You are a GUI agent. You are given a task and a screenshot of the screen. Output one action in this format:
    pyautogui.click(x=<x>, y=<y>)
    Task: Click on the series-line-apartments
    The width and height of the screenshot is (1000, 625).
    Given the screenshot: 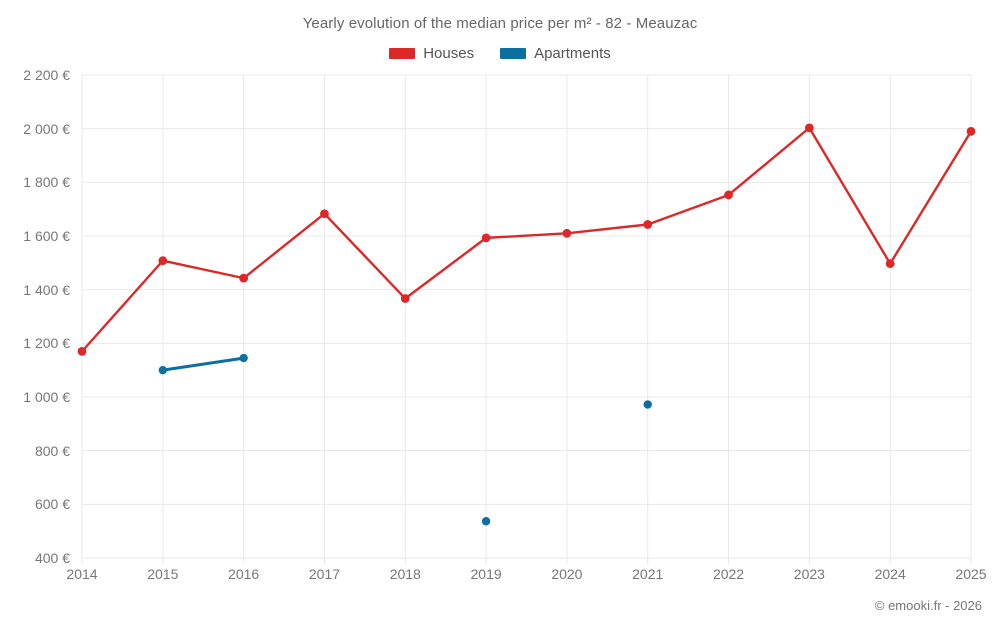 What is the action you would take?
    pyautogui.click(x=203, y=364)
    